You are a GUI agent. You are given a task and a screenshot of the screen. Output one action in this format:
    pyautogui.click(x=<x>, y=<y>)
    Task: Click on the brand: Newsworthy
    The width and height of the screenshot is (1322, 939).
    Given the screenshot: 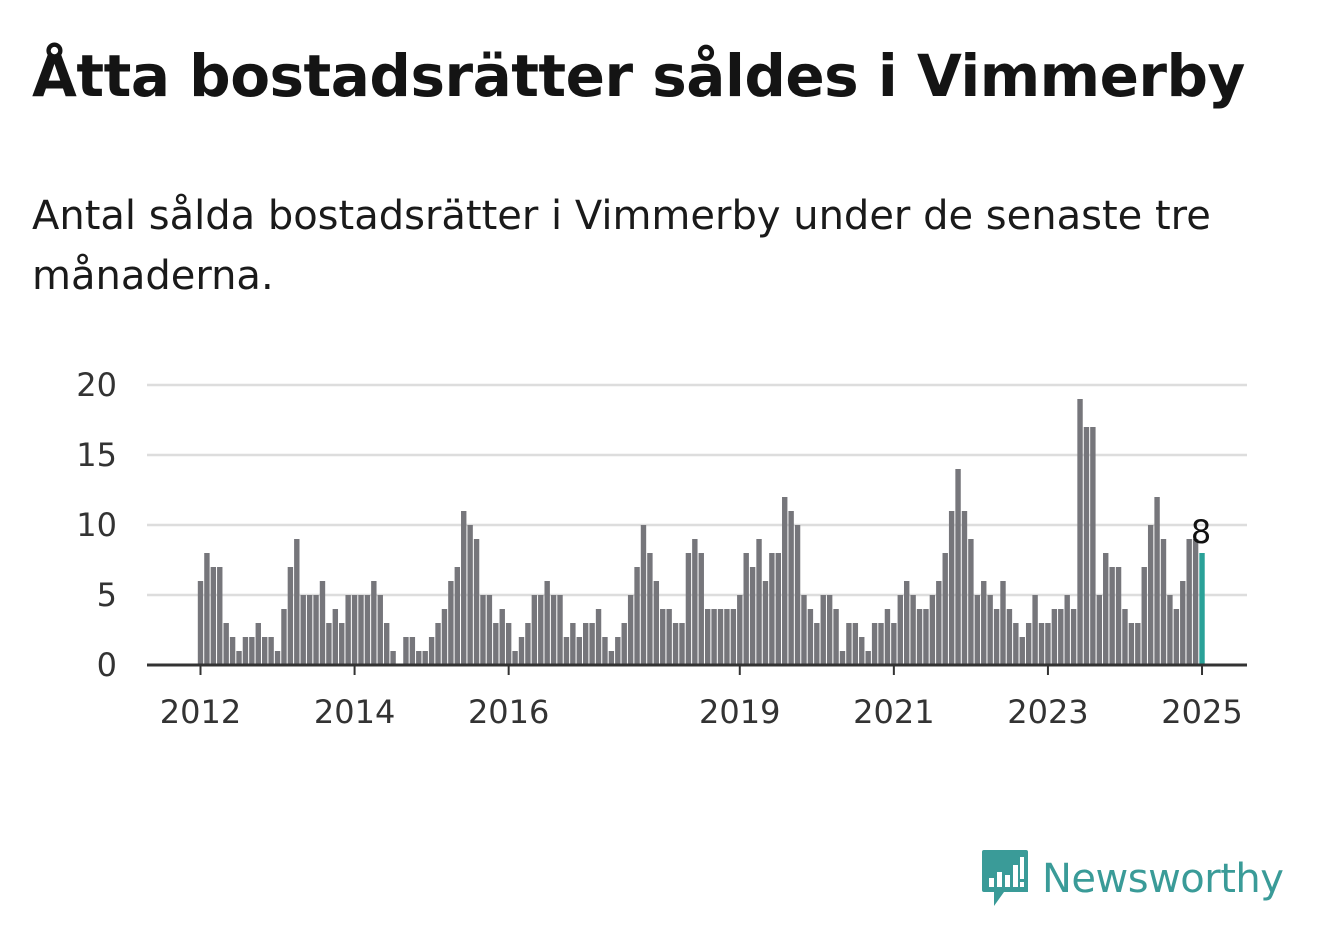 What is the action you would take?
    pyautogui.click(x=1132, y=879)
    